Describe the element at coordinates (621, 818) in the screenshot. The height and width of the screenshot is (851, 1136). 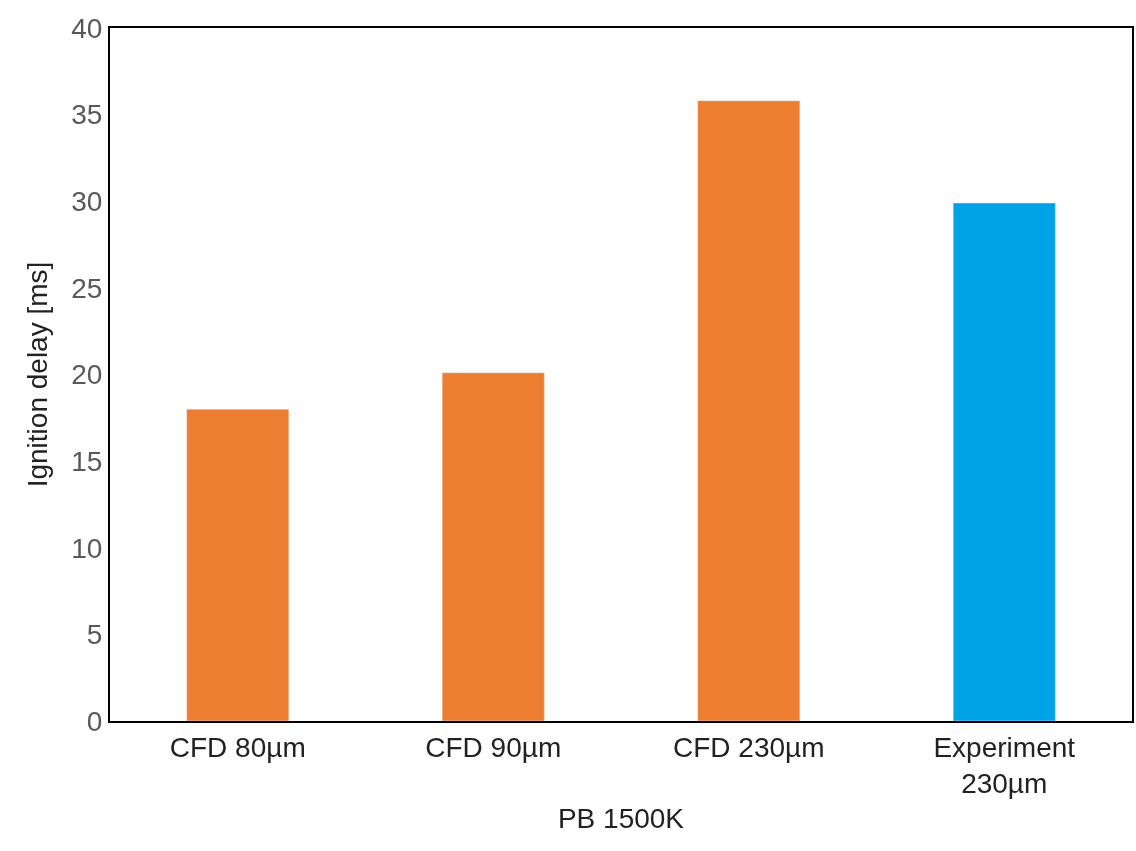
I see `x-axis-title: PB 1500K` at that location.